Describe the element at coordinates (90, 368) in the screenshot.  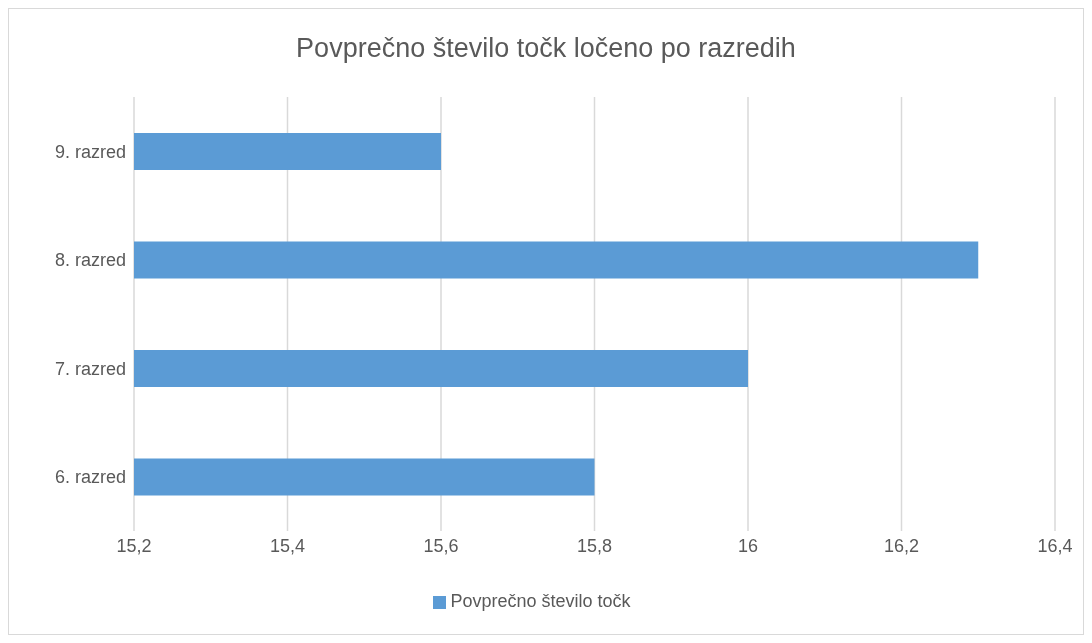
I see `y-tick-label: 7. razred` at that location.